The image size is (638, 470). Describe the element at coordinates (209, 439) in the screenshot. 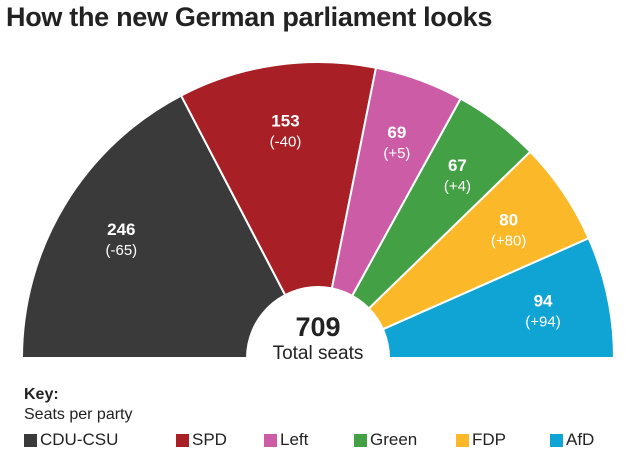

I see `legend-label: SPD` at that location.